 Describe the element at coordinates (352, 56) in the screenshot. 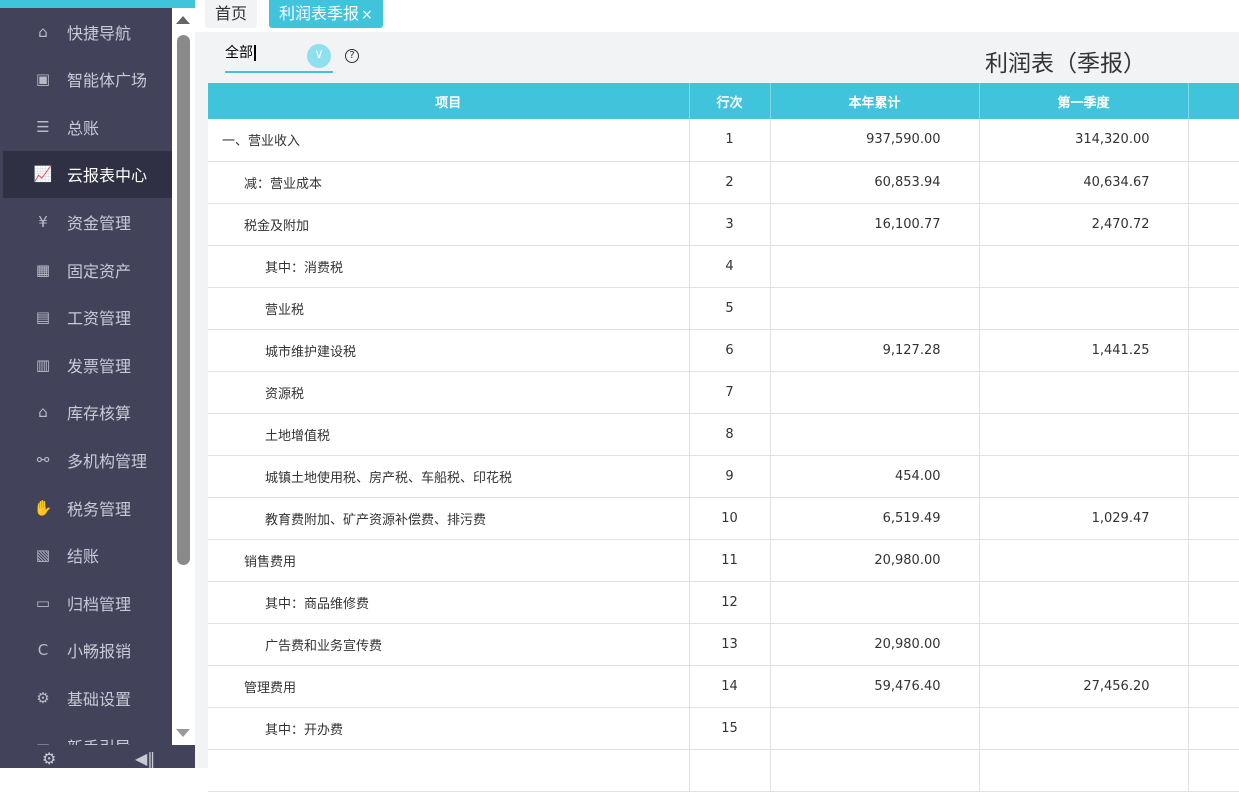

I see `help-icon: ?` at that location.